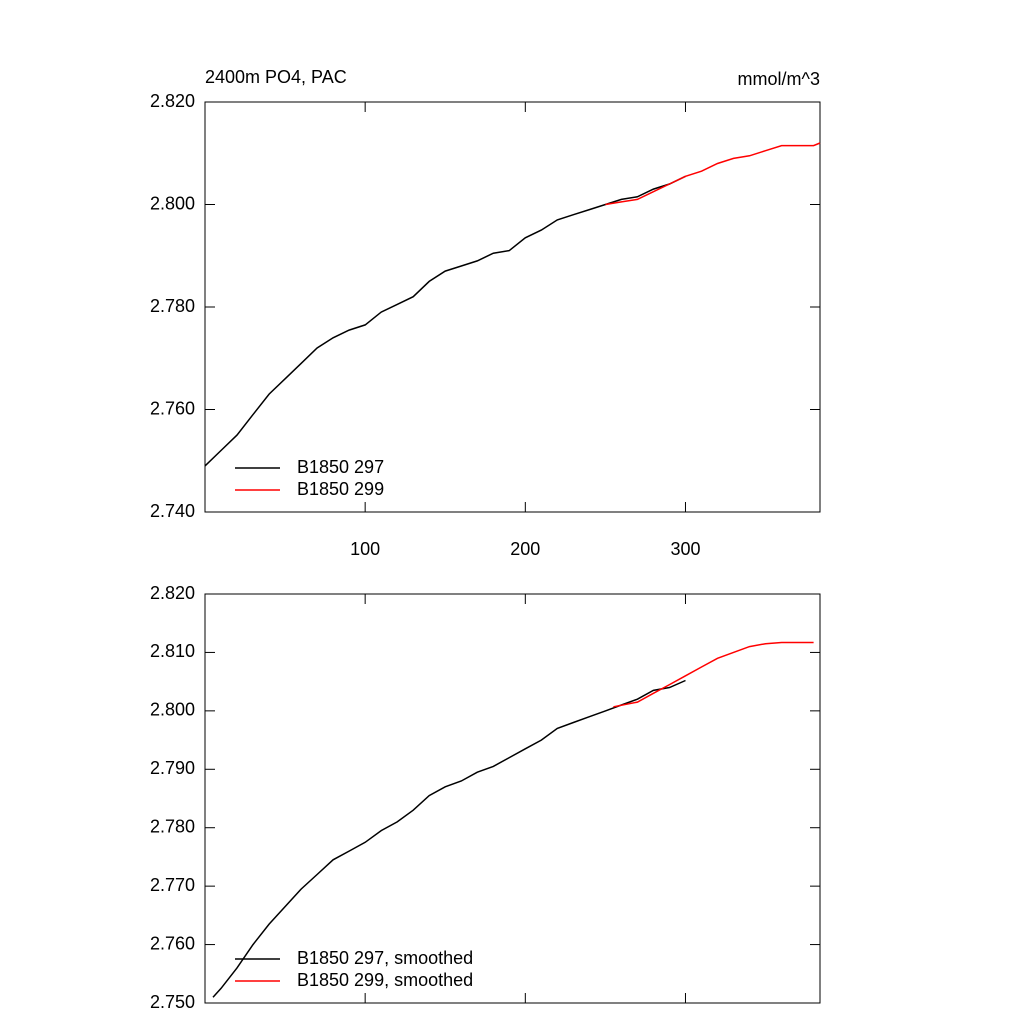  I want to click on legend-label: B1850 297, so click(340, 467).